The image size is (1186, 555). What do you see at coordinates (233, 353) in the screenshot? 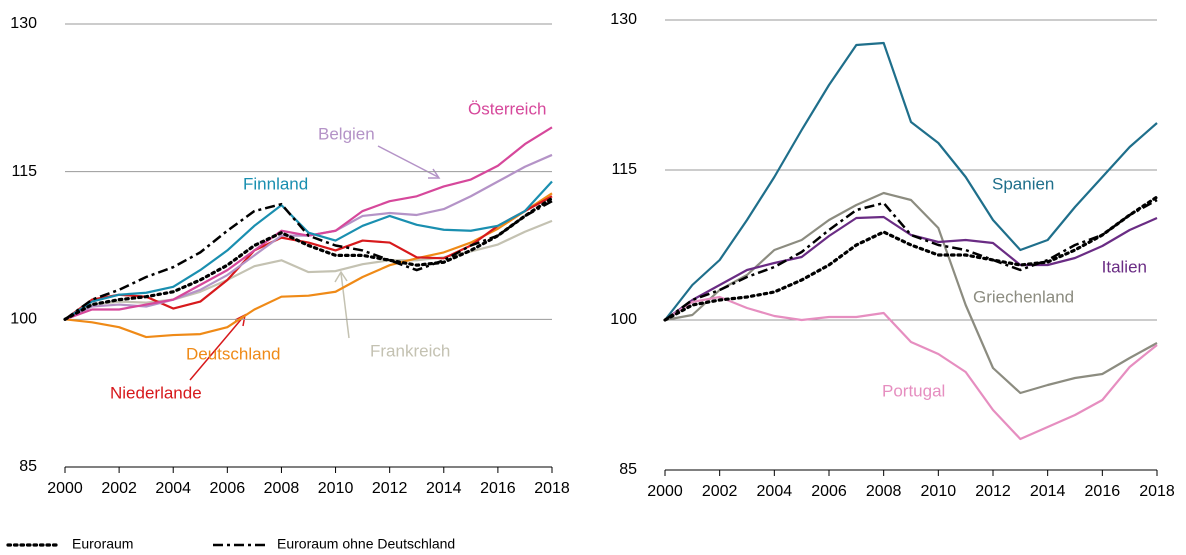
I see `series-label: Deutschland` at bounding box center [233, 353].